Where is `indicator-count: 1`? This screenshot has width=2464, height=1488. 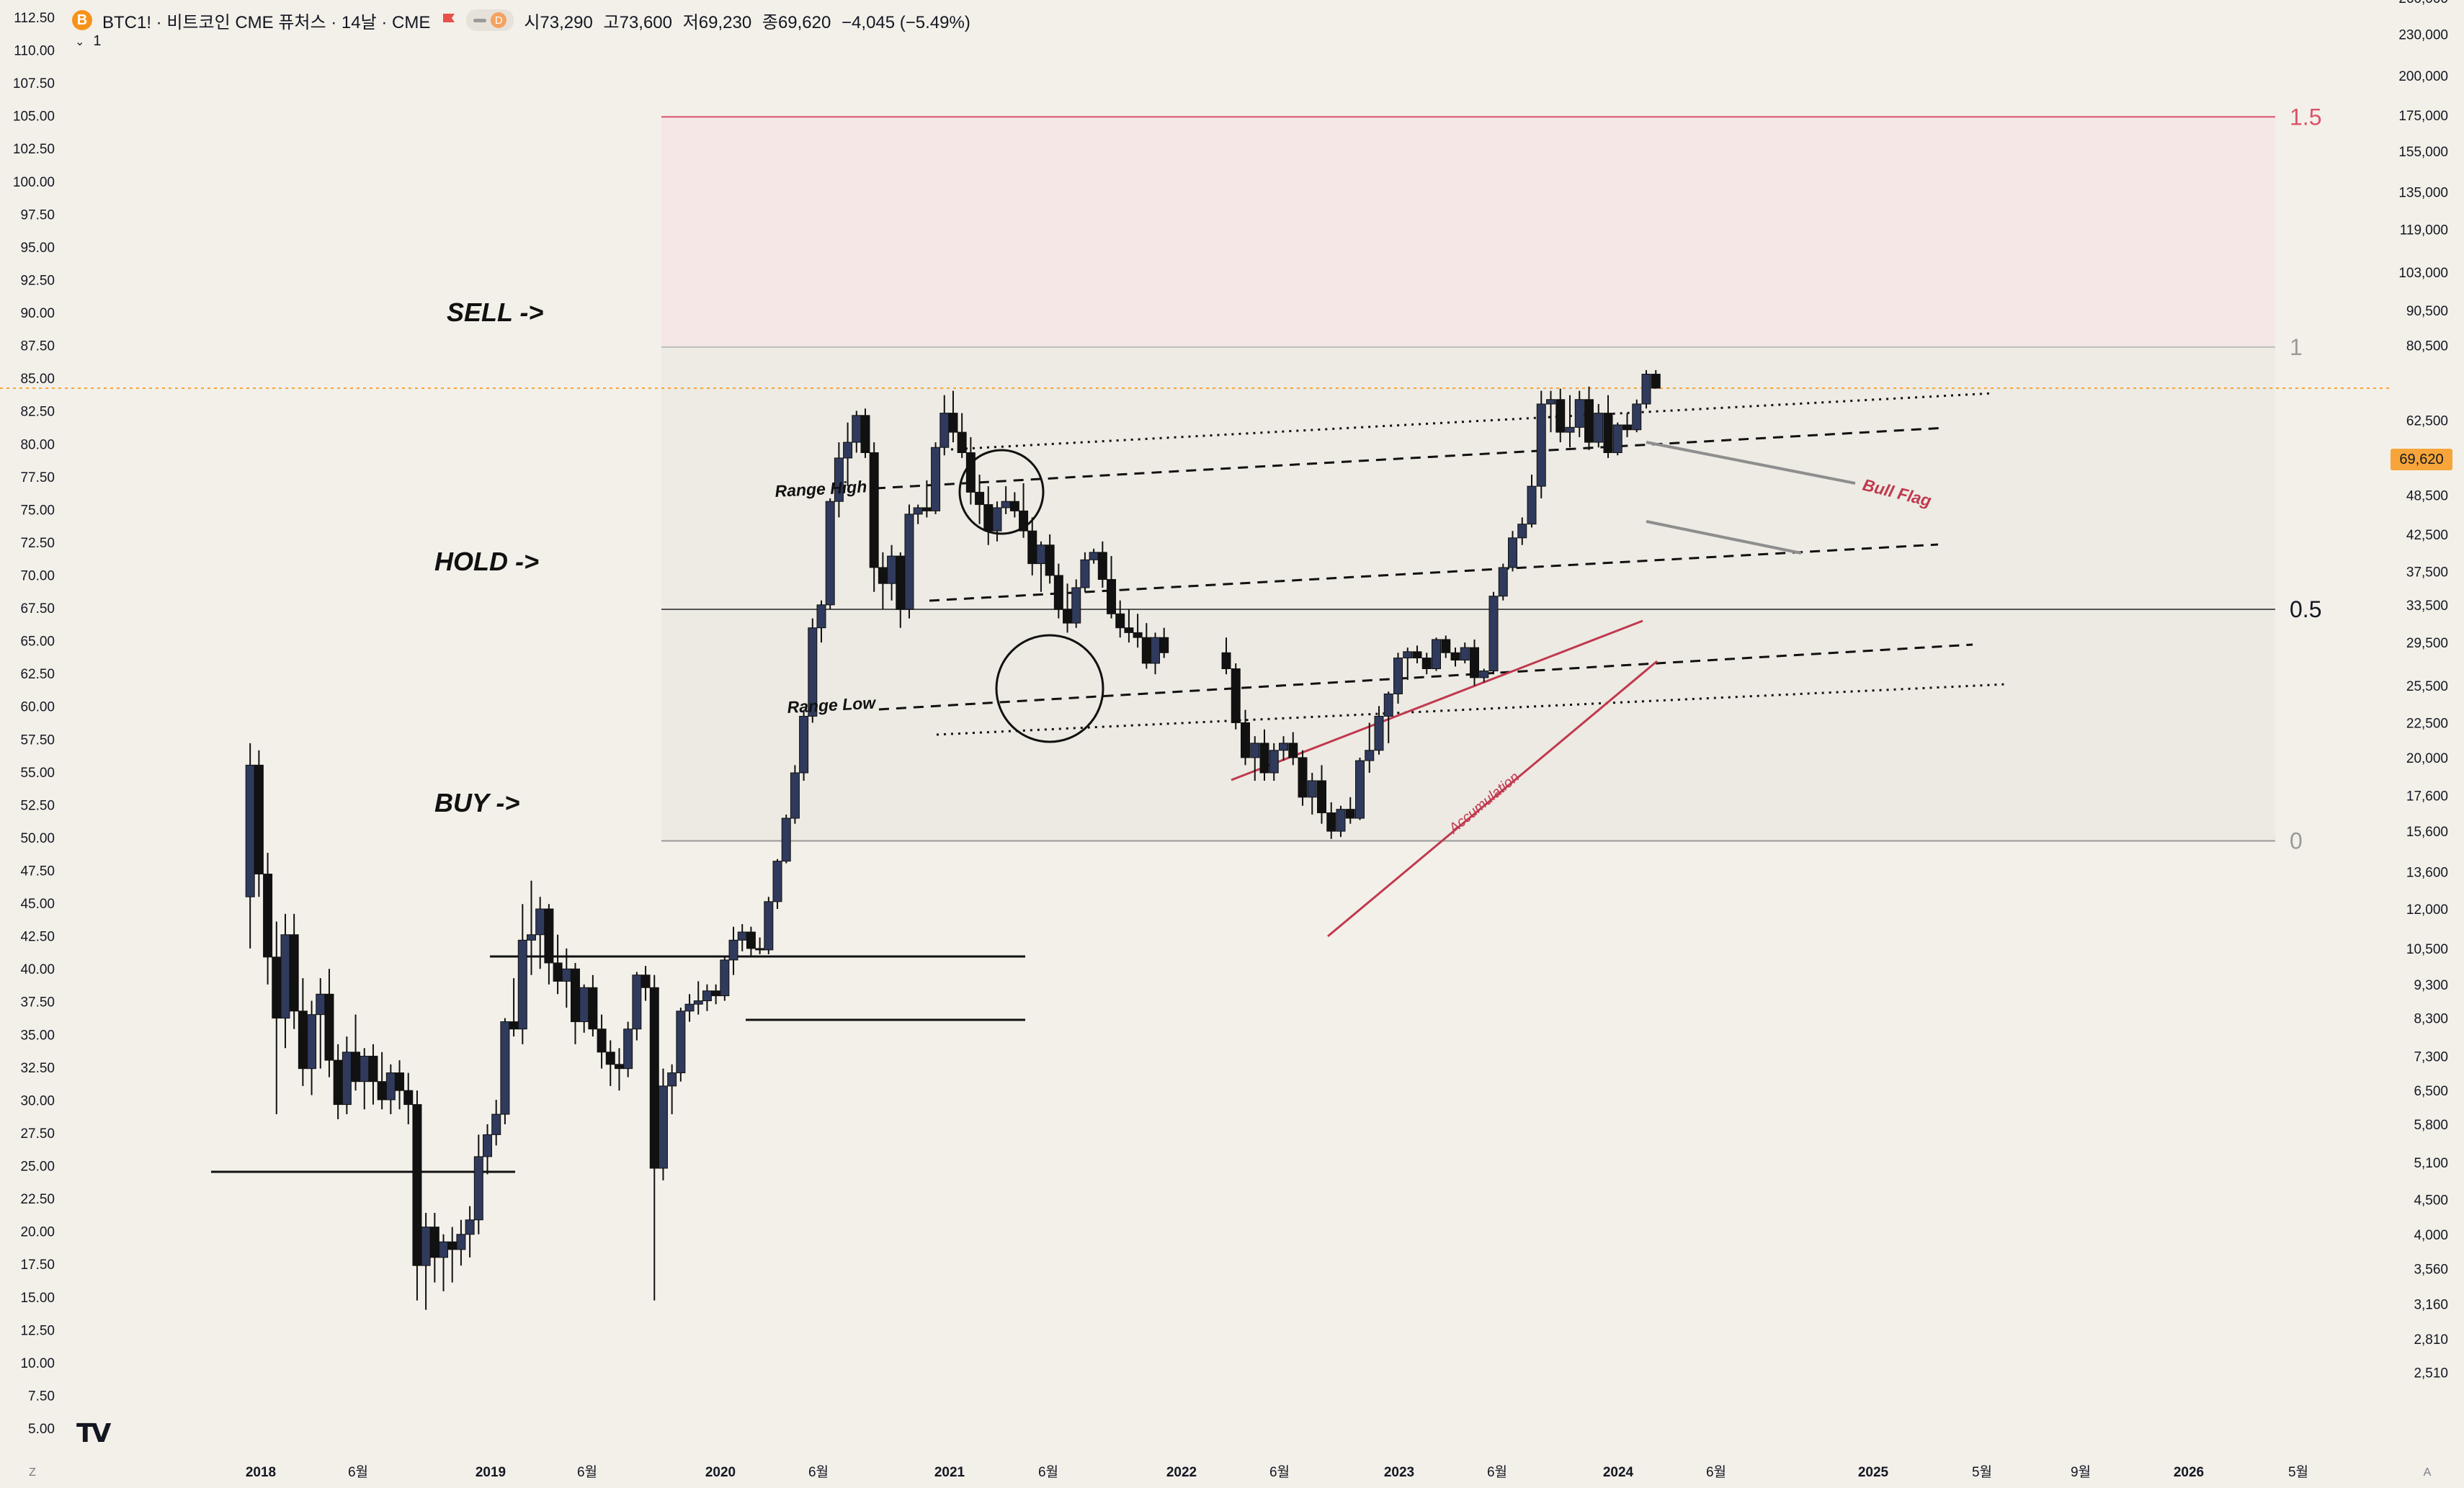
indicator-count: 1 is located at coordinates (97, 41).